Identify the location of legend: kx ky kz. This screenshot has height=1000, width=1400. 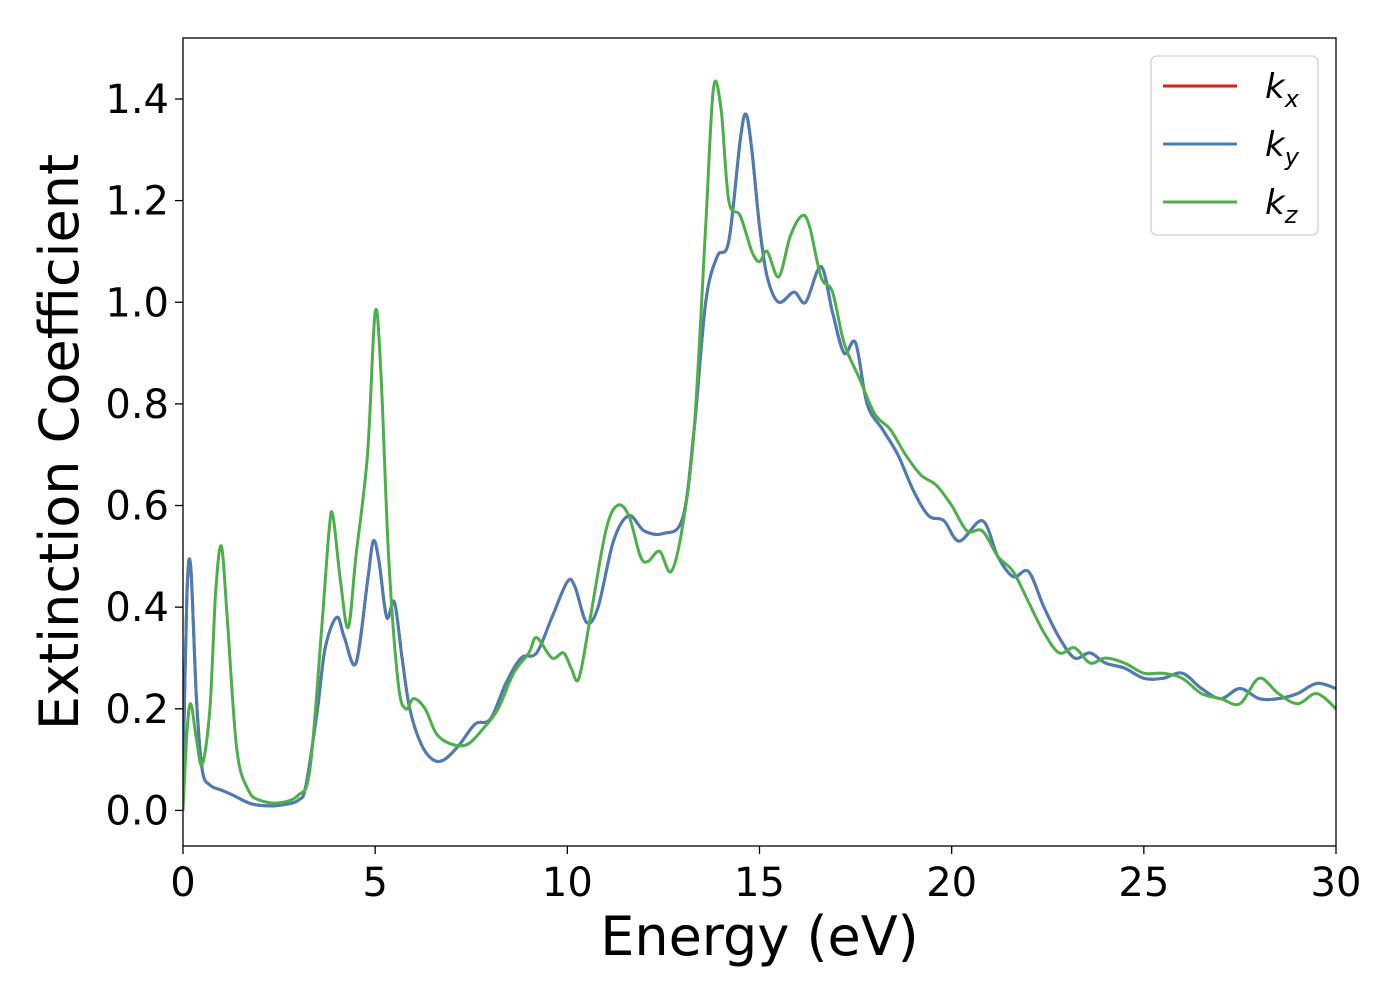
(1234, 145).